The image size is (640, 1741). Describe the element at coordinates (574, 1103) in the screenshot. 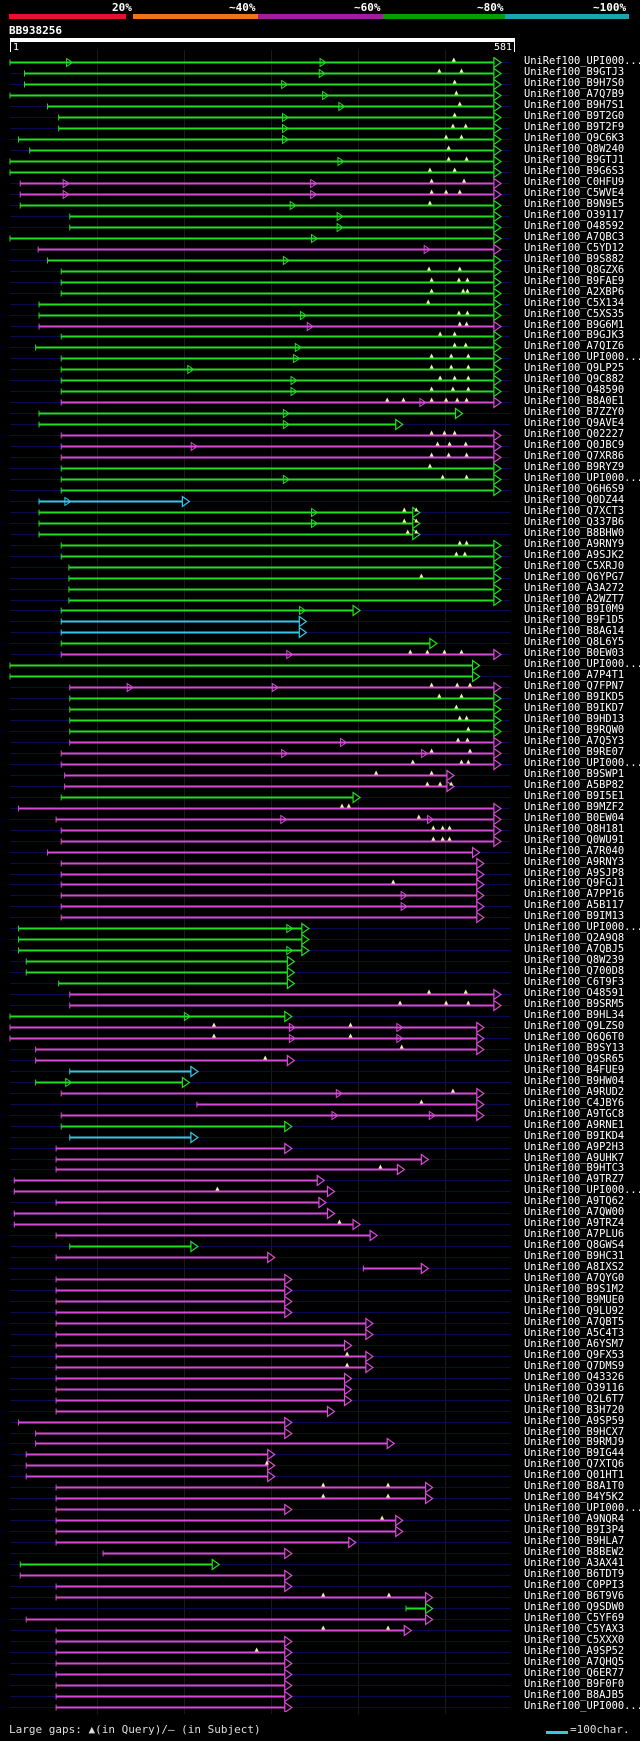

I see `hit-label: UniRef100_C4JBY6` at that location.